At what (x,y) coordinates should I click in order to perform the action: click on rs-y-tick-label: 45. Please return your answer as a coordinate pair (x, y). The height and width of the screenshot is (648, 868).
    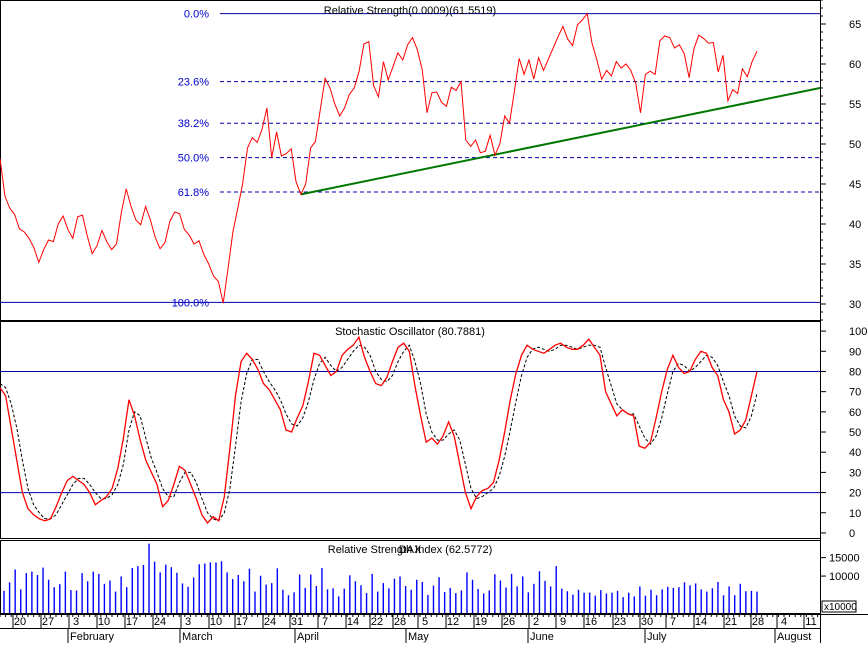
    Looking at the image, I should click on (855, 185).